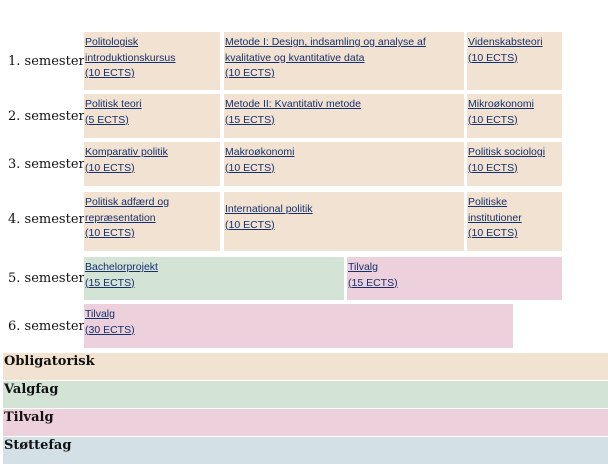  Describe the element at coordinates (49, 361) in the screenshot. I see `legend-label: Obligatorisk` at that location.